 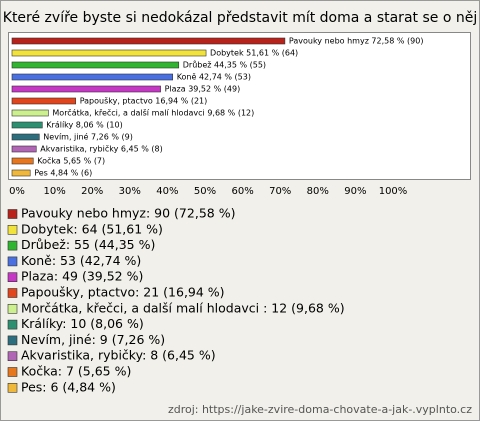 I want to click on x-tick-label: 10%, so click(x=54, y=191).